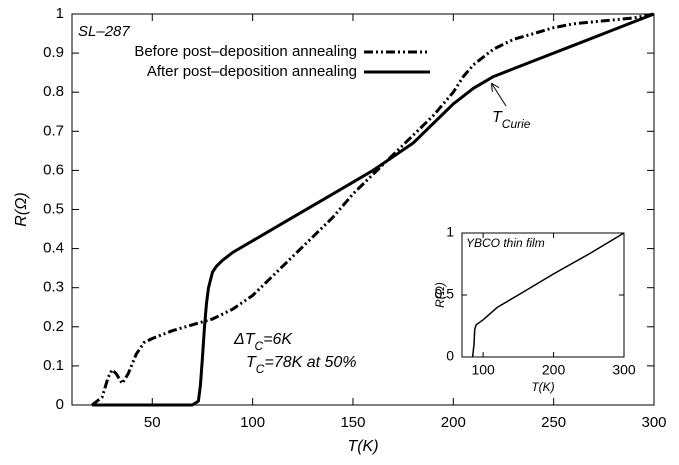  Describe the element at coordinates (244, 339) in the screenshot. I see `delta-tc-annotation-part: ΔT` at that location.